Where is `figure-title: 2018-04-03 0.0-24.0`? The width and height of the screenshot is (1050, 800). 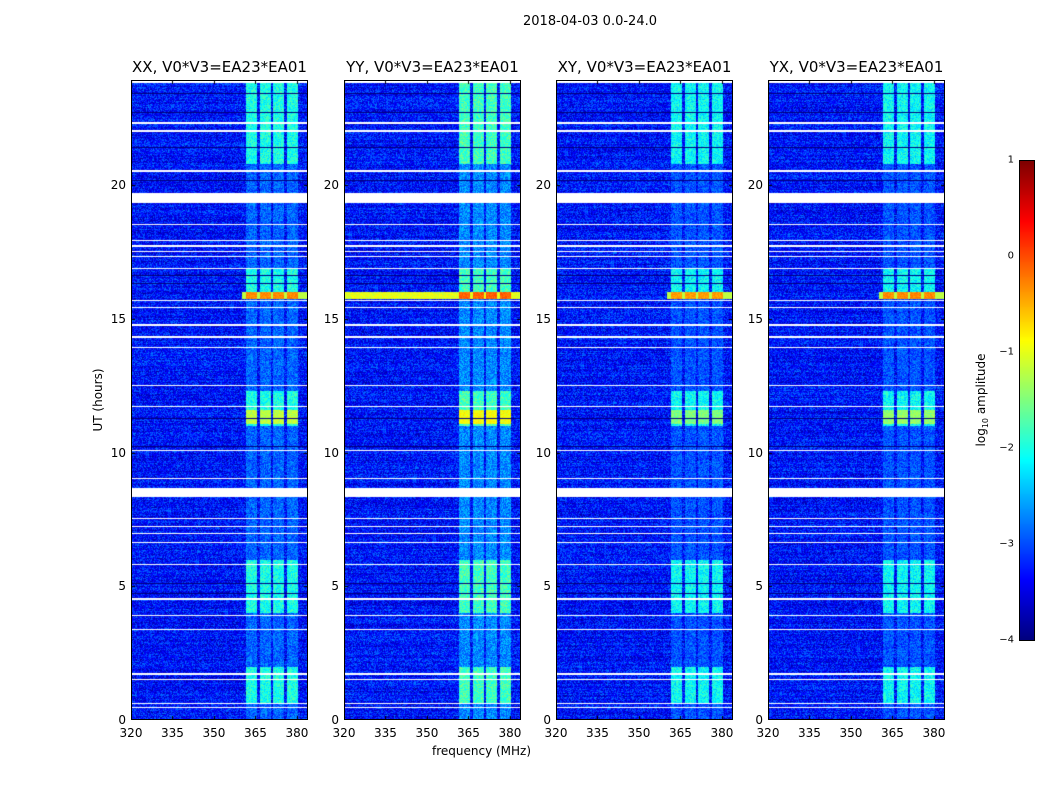 figure-title: 2018-04-03 0.0-24.0 is located at coordinates (590, 21).